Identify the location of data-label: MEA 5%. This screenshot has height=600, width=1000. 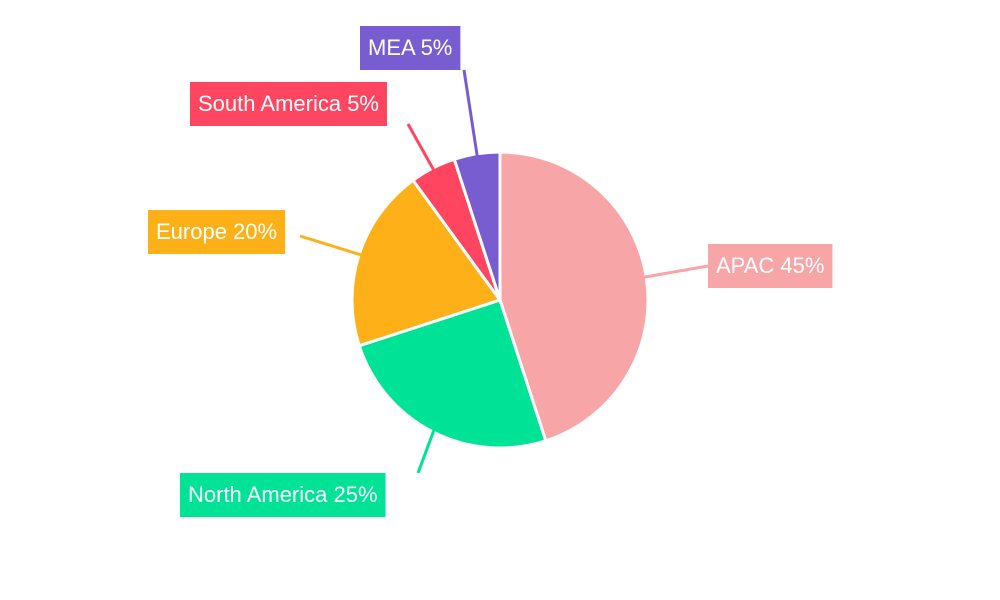
(410, 47).